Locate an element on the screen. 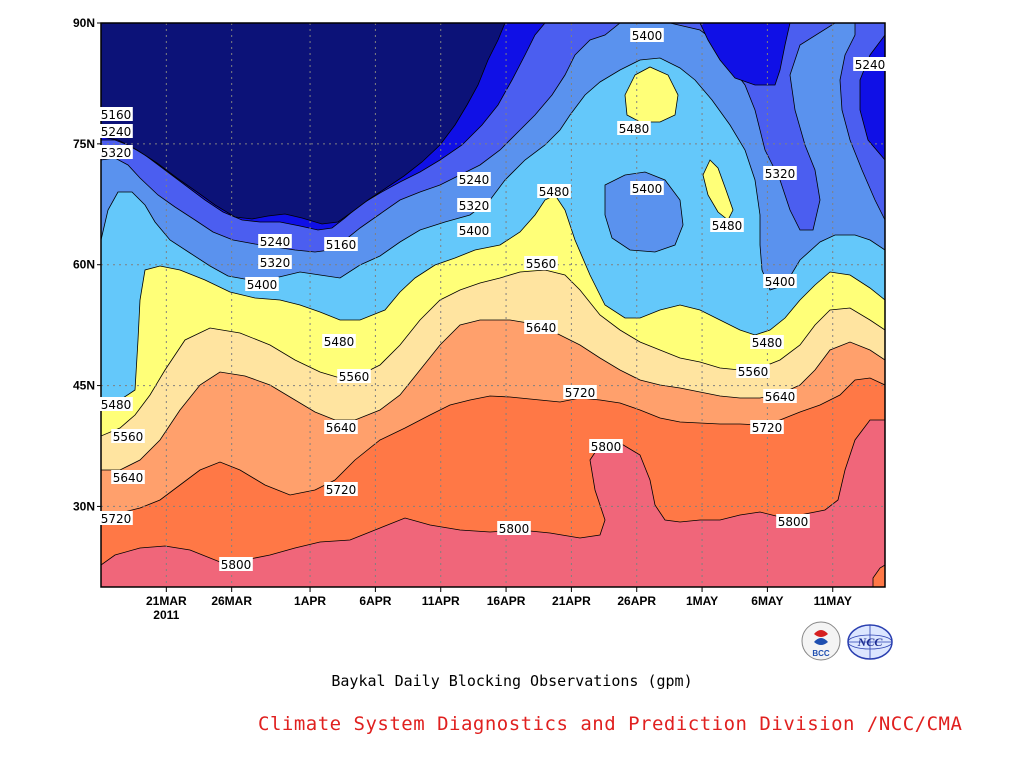  ncc-logo-text: NCC is located at coordinates (870, 642).